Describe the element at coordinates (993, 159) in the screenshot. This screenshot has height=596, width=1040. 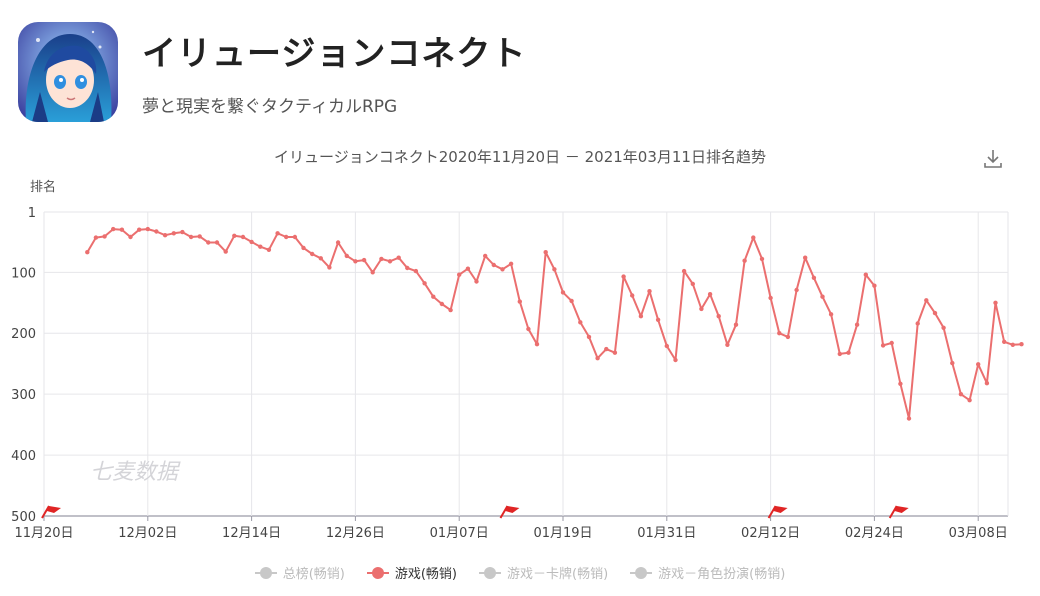
I see `download-icon` at that location.